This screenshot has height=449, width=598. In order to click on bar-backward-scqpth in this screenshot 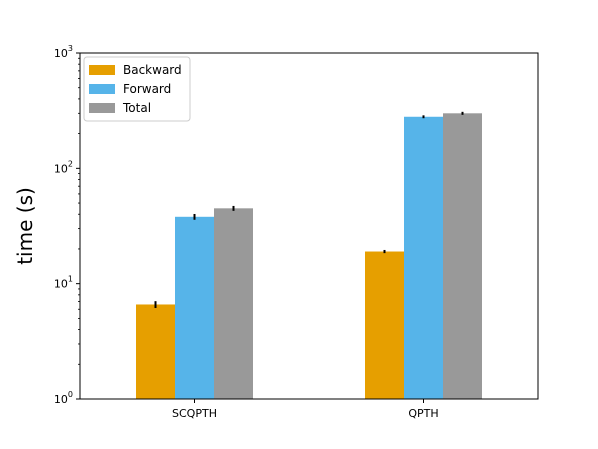, I will do `click(155, 351)`.